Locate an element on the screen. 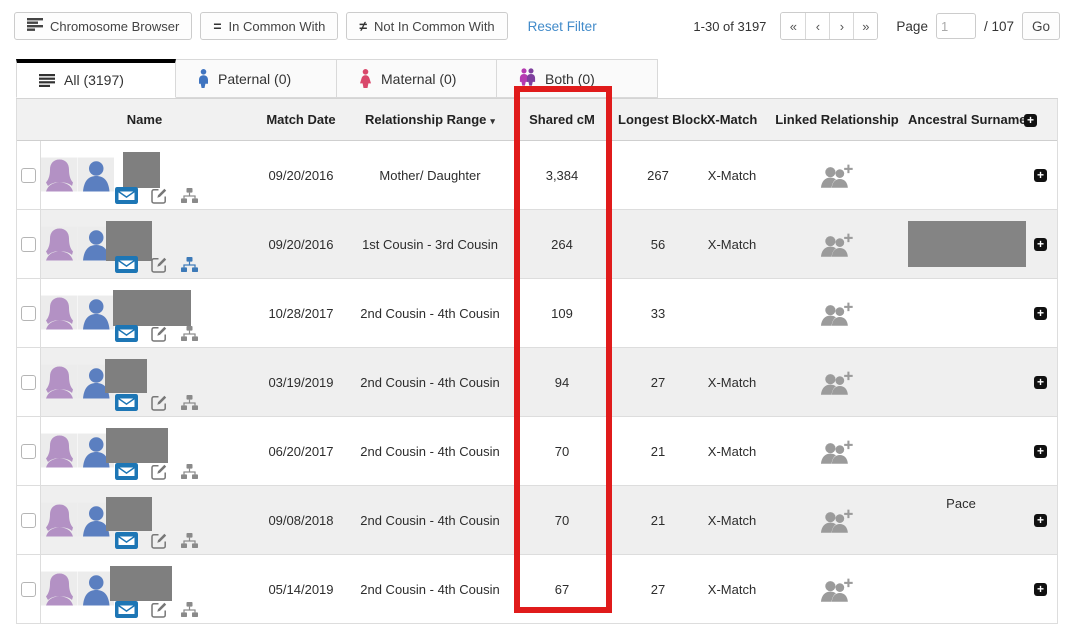 This screenshot has width=1074, height=624. list-icon is located at coordinates (47, 80).